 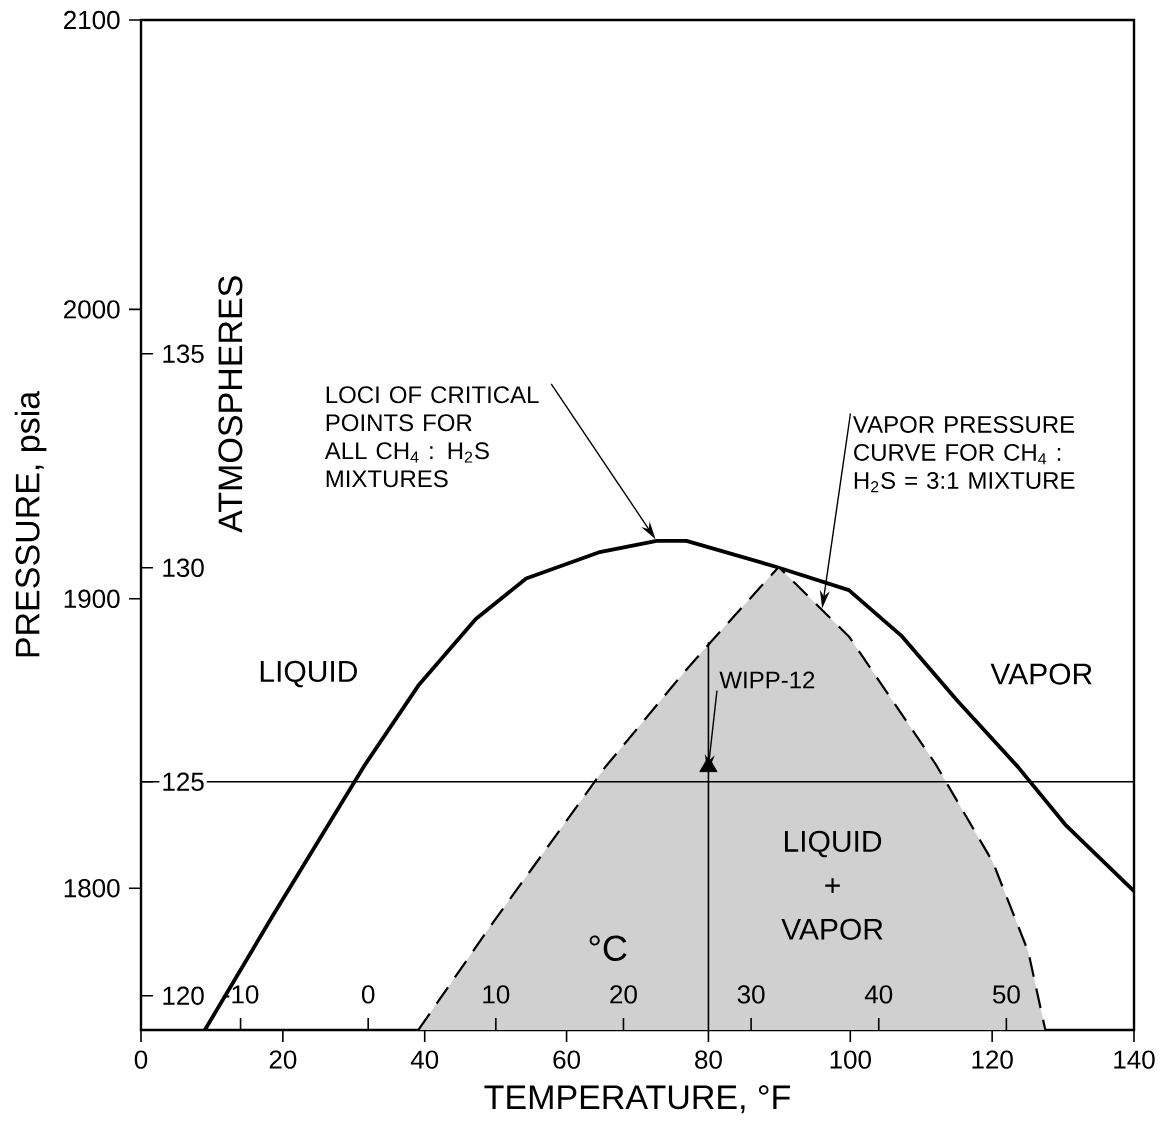 What do you see at coordinates (92, 888) in the screenshot?
I see `y-tick-label: 1800` at bounding box center [92, 888].